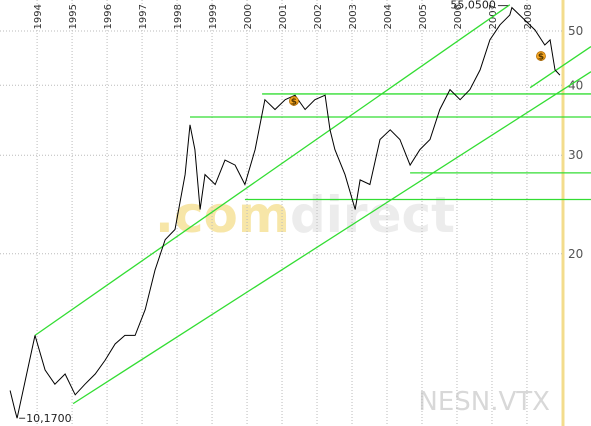 This screenshot has height=426, width=591. Describe the element at coordinates (560, 67) in the screenshot. I see `trend-line` at that location.